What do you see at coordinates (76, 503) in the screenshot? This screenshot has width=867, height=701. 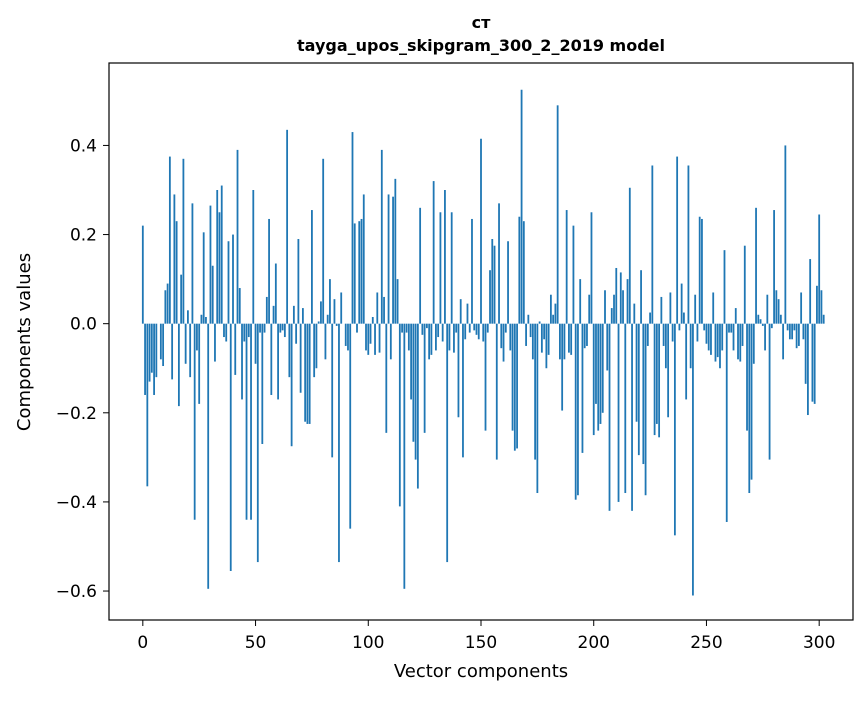 I see `y-tick-label: −0.4` at bounding box center [76, 503].